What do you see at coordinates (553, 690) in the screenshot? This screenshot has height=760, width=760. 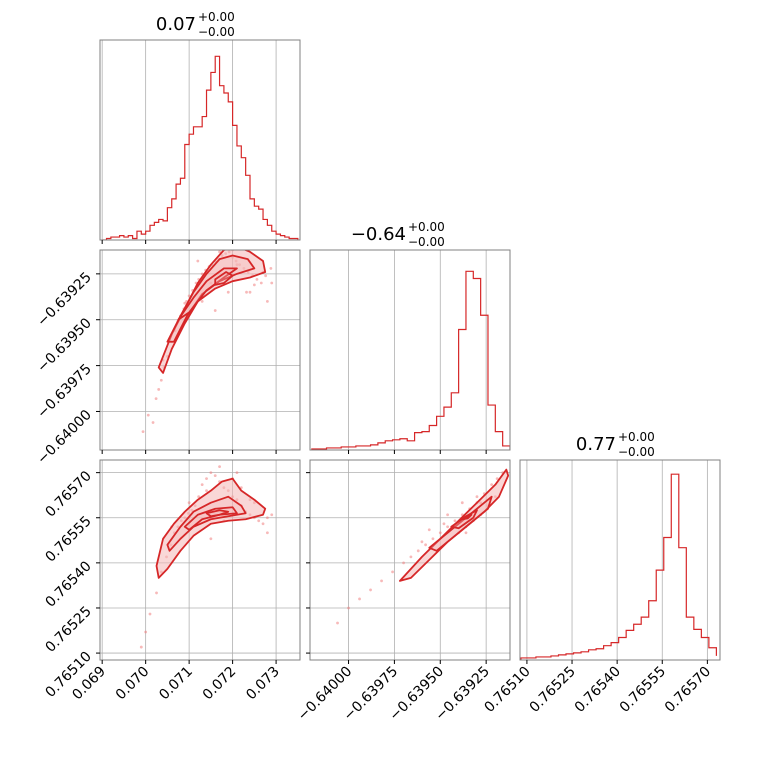 I see `x-tick-label: 0.76525` at bounding box center [553, 690].